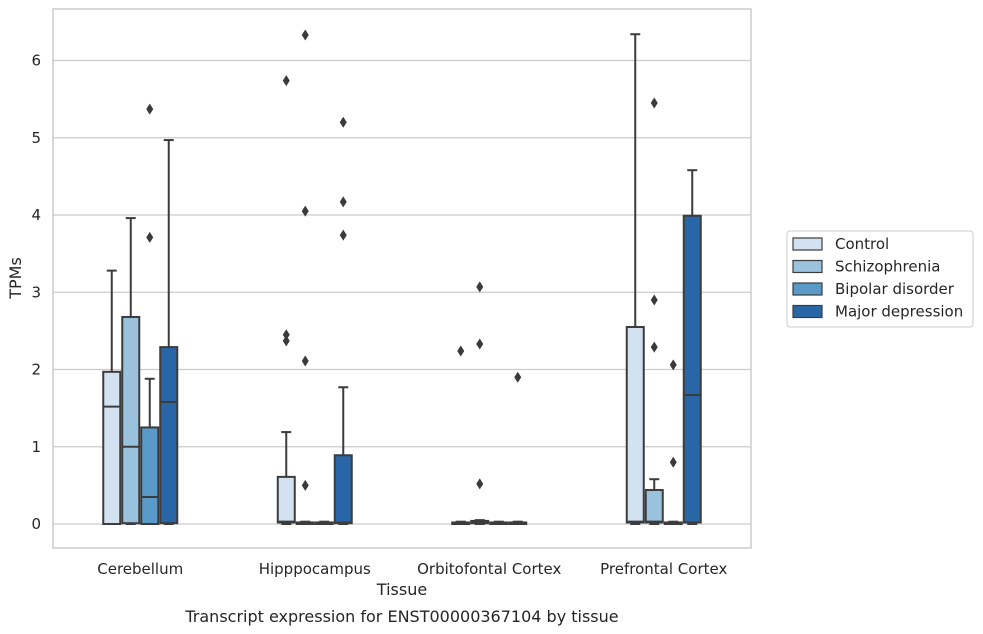 The height and width of the screenshot is (634, 983). I want to click on y-tick-labels: 0 1 2 3 4 5 6, so click(36, 293).